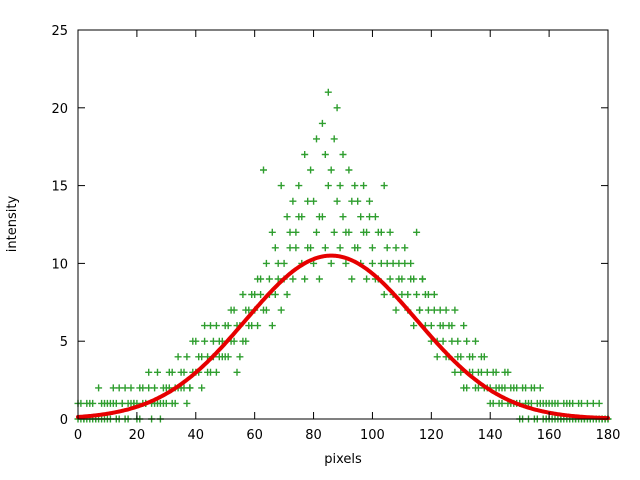 This screenshot has width=640, height=480. What do you see at coordinates (137, 435) in the screenshot?
I see `x-tick-label: 20` at bounding box center [137, 435].